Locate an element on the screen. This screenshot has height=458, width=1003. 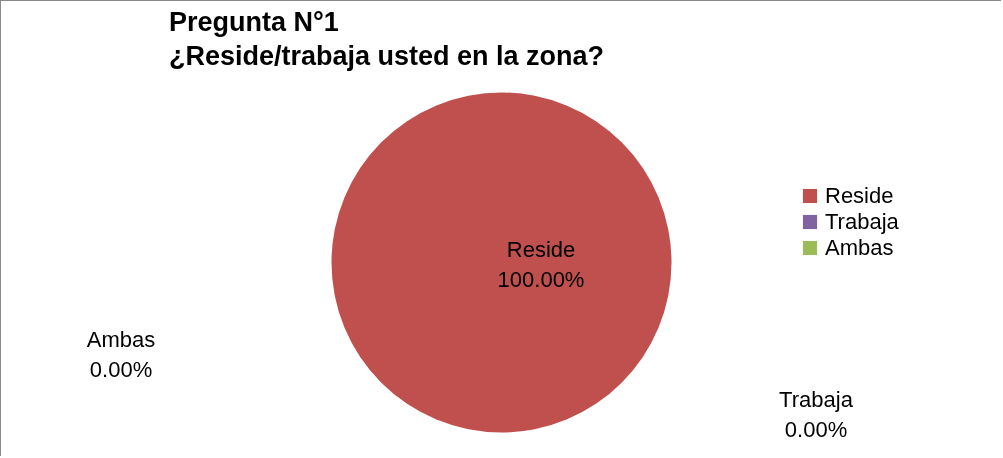
slice-label: Reside is located at coordinates (541, 249).